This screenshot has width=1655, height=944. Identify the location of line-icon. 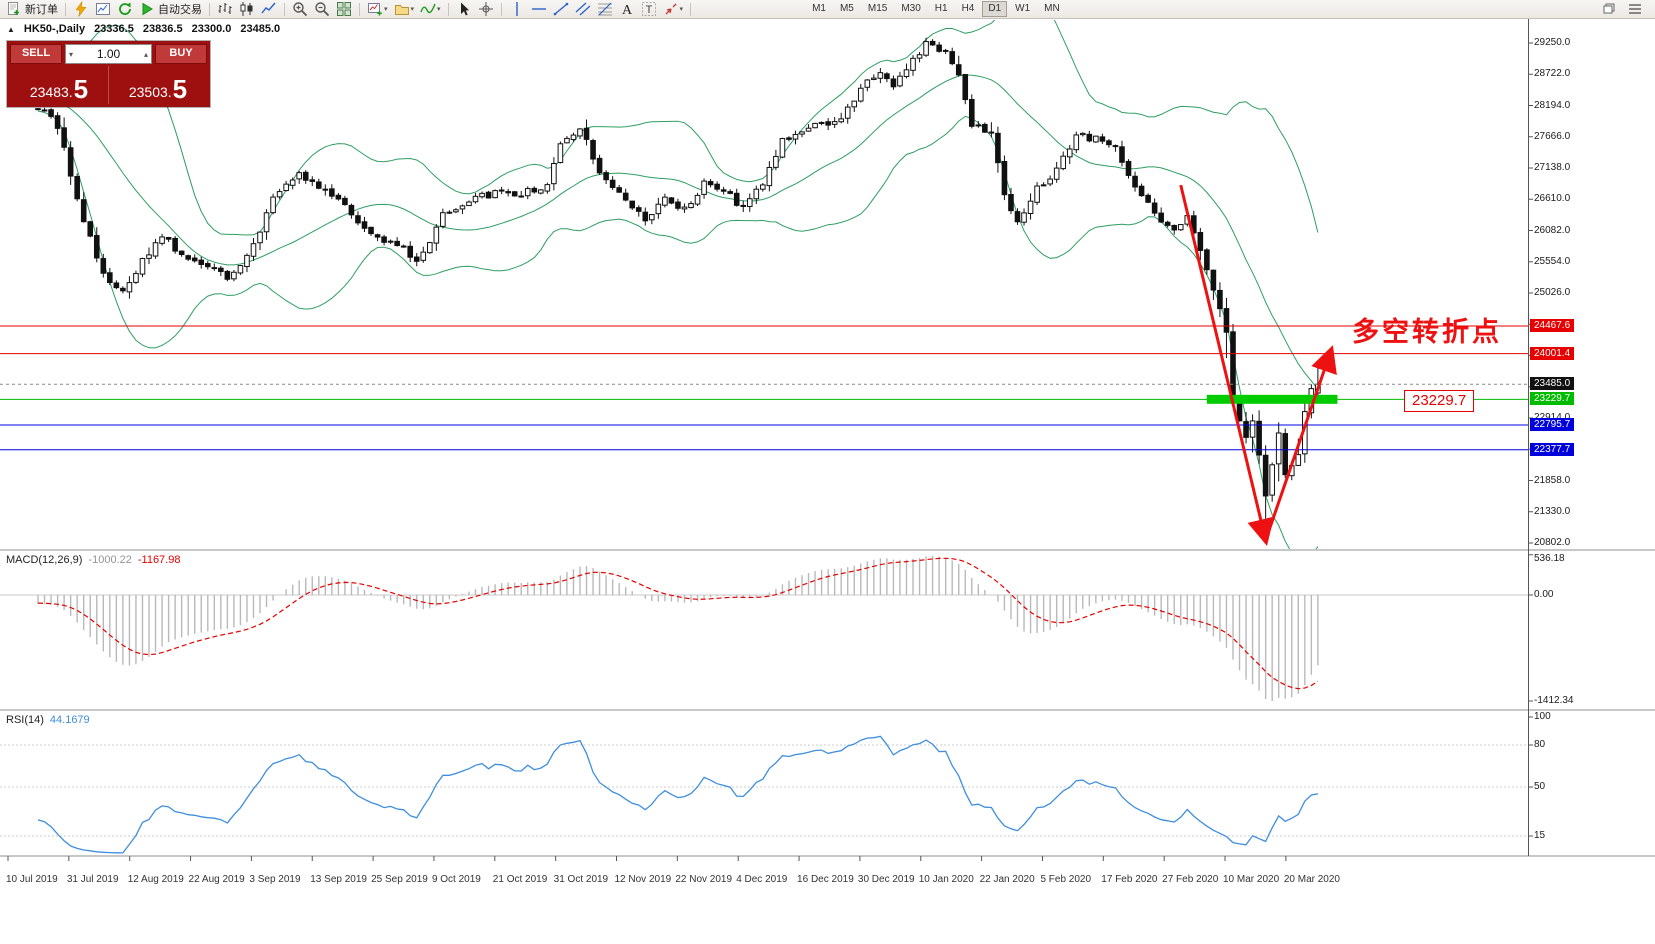
(268, 8).